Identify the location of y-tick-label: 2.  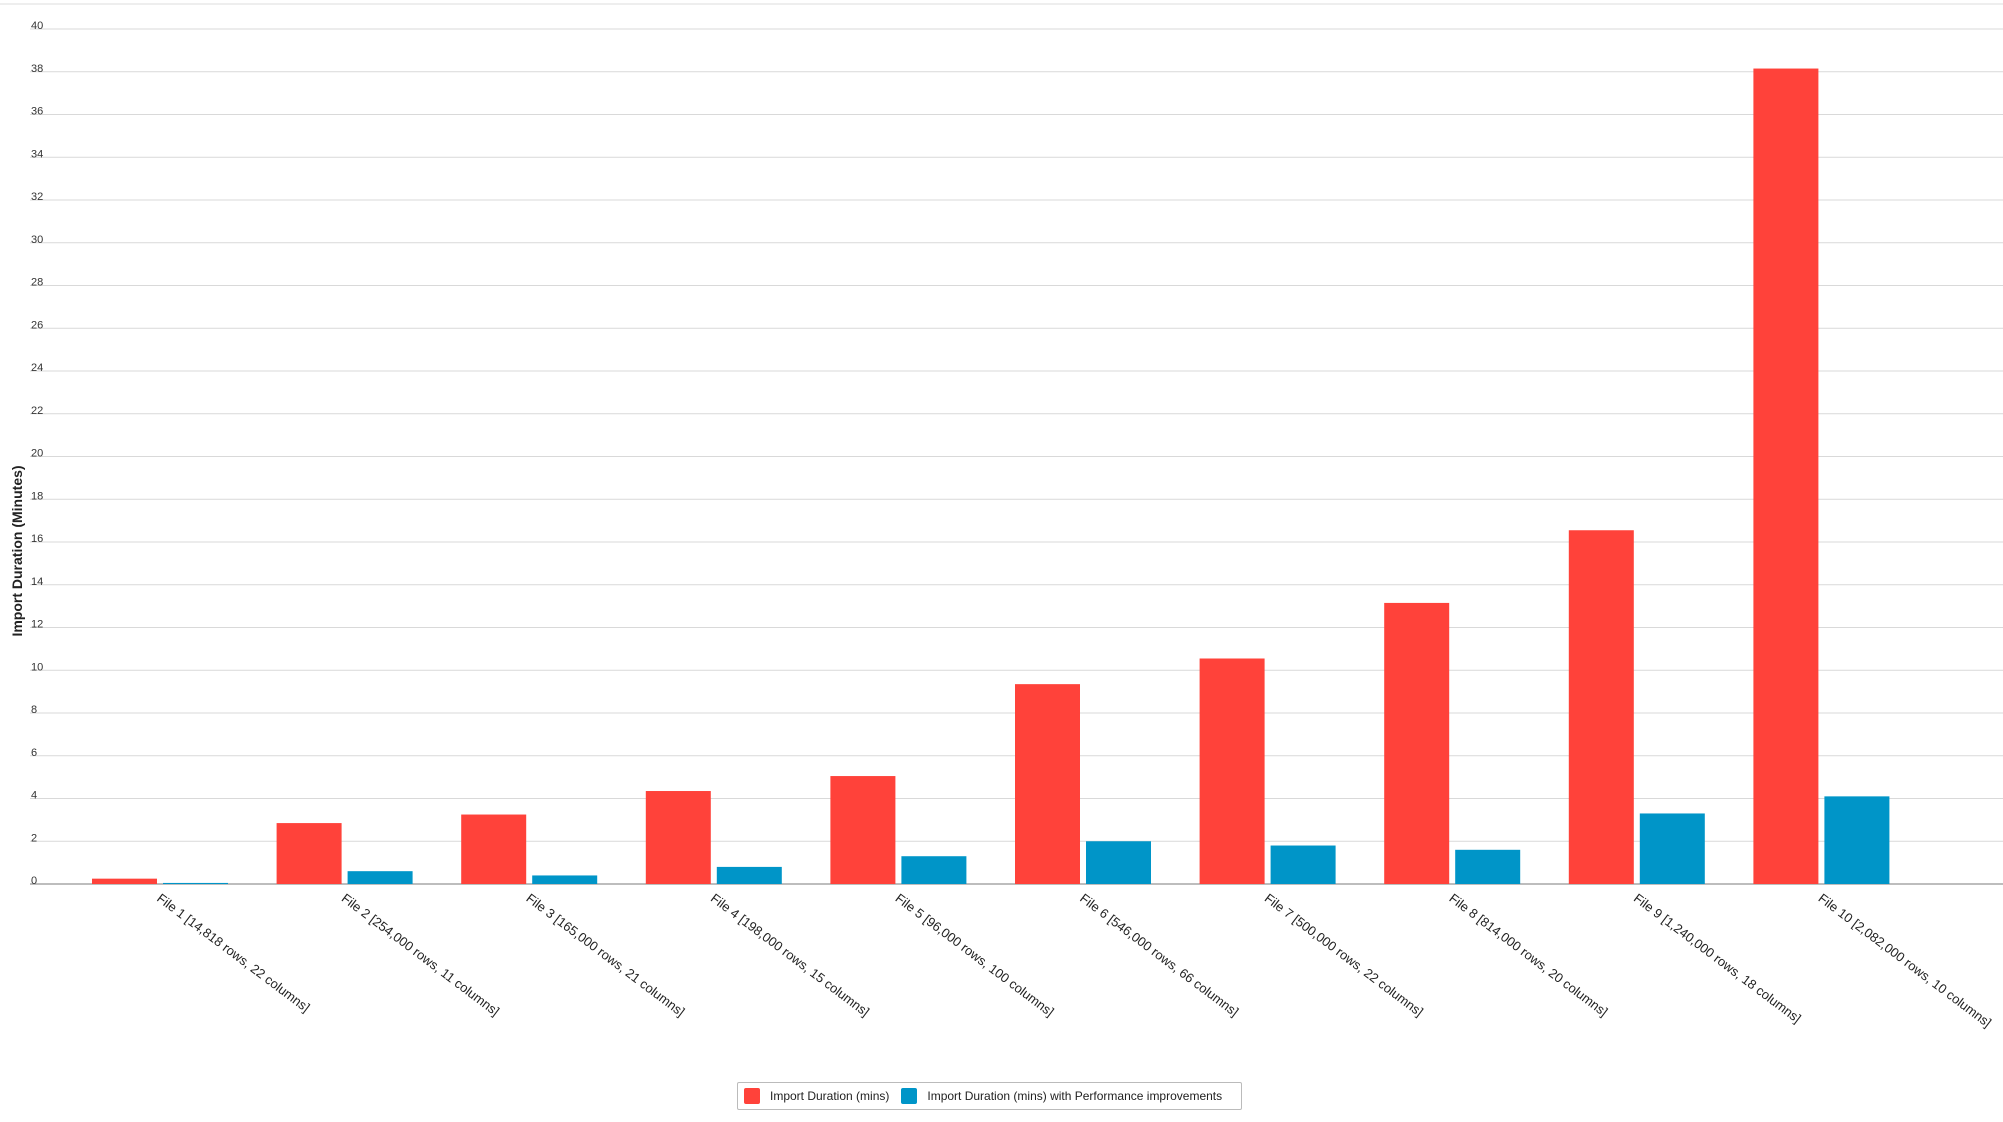
(34, 838).